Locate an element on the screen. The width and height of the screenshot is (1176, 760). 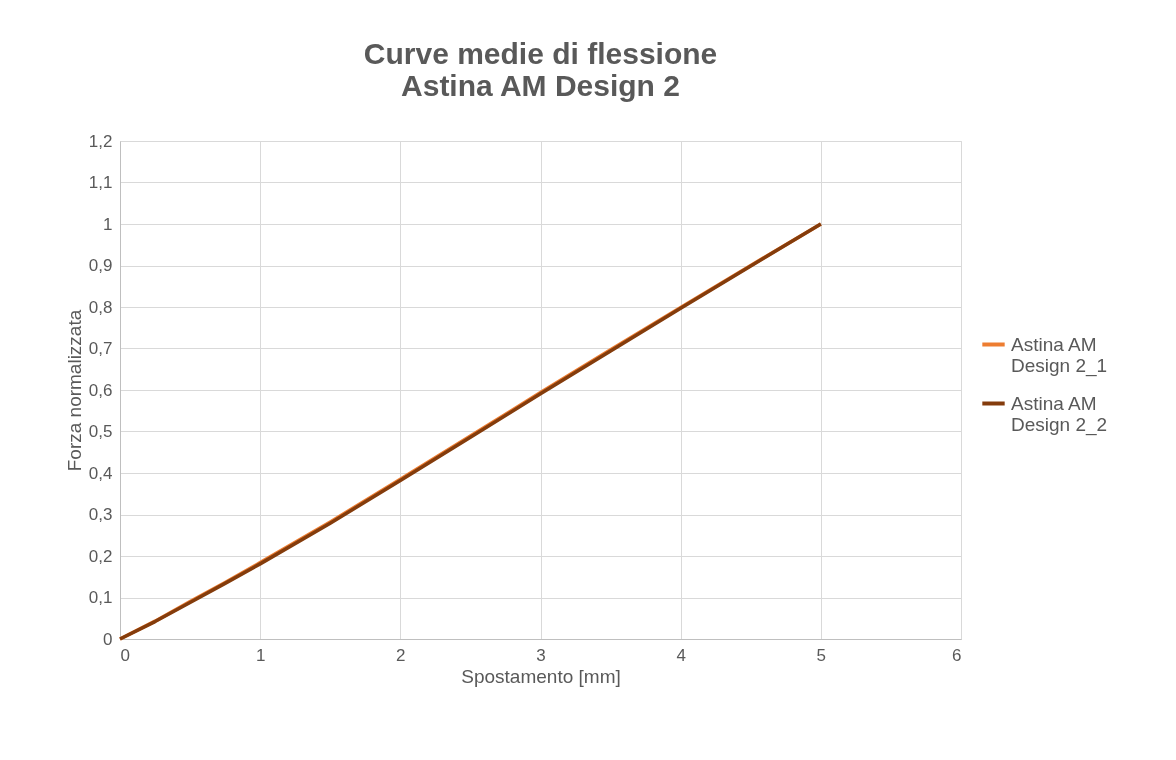
y-tick-label: 1,2 is located at coordinates (100, 141).